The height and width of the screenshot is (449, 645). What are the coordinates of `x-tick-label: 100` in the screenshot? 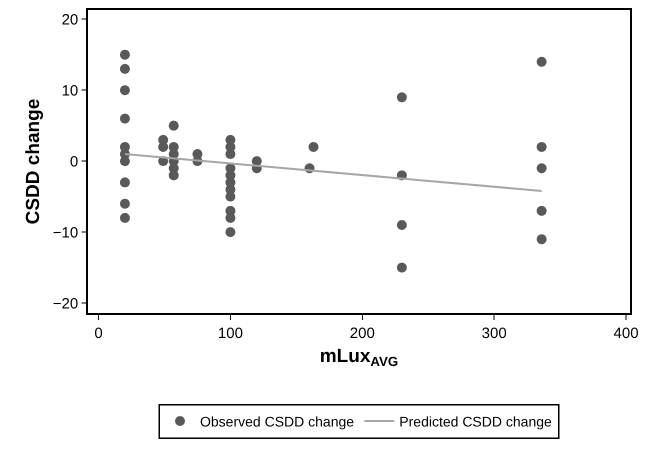 It's located at (230, 333).